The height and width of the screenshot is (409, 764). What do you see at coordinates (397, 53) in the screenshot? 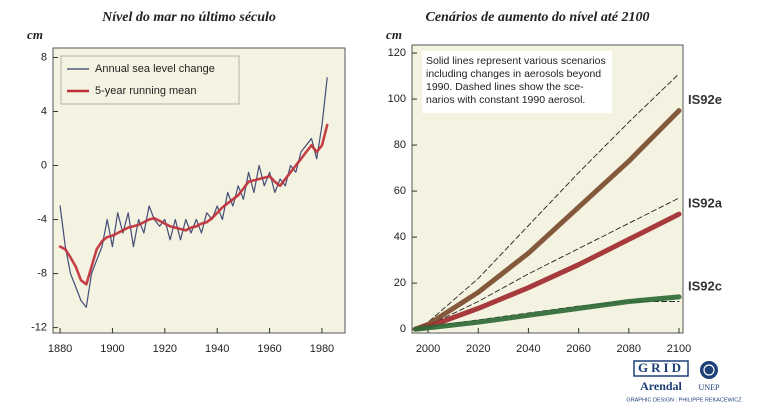
I see `y-tick-label: 120` at bounding box center [397, 53].